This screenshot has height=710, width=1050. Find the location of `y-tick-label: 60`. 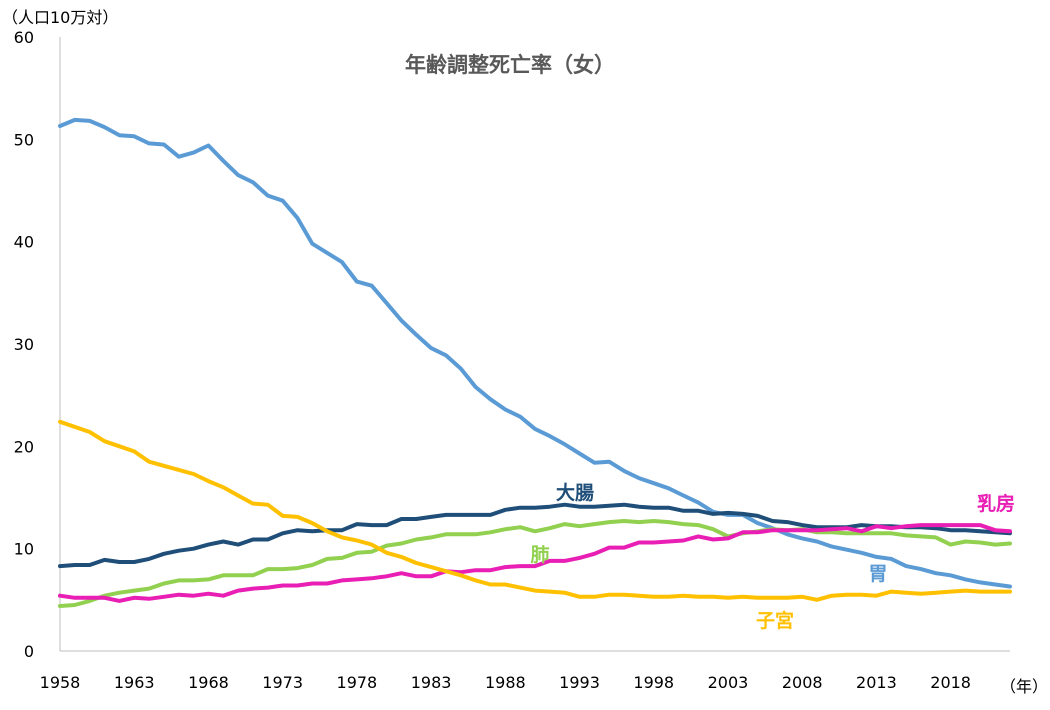

y-tick-label: 60 is located at coordinates (24, 37).